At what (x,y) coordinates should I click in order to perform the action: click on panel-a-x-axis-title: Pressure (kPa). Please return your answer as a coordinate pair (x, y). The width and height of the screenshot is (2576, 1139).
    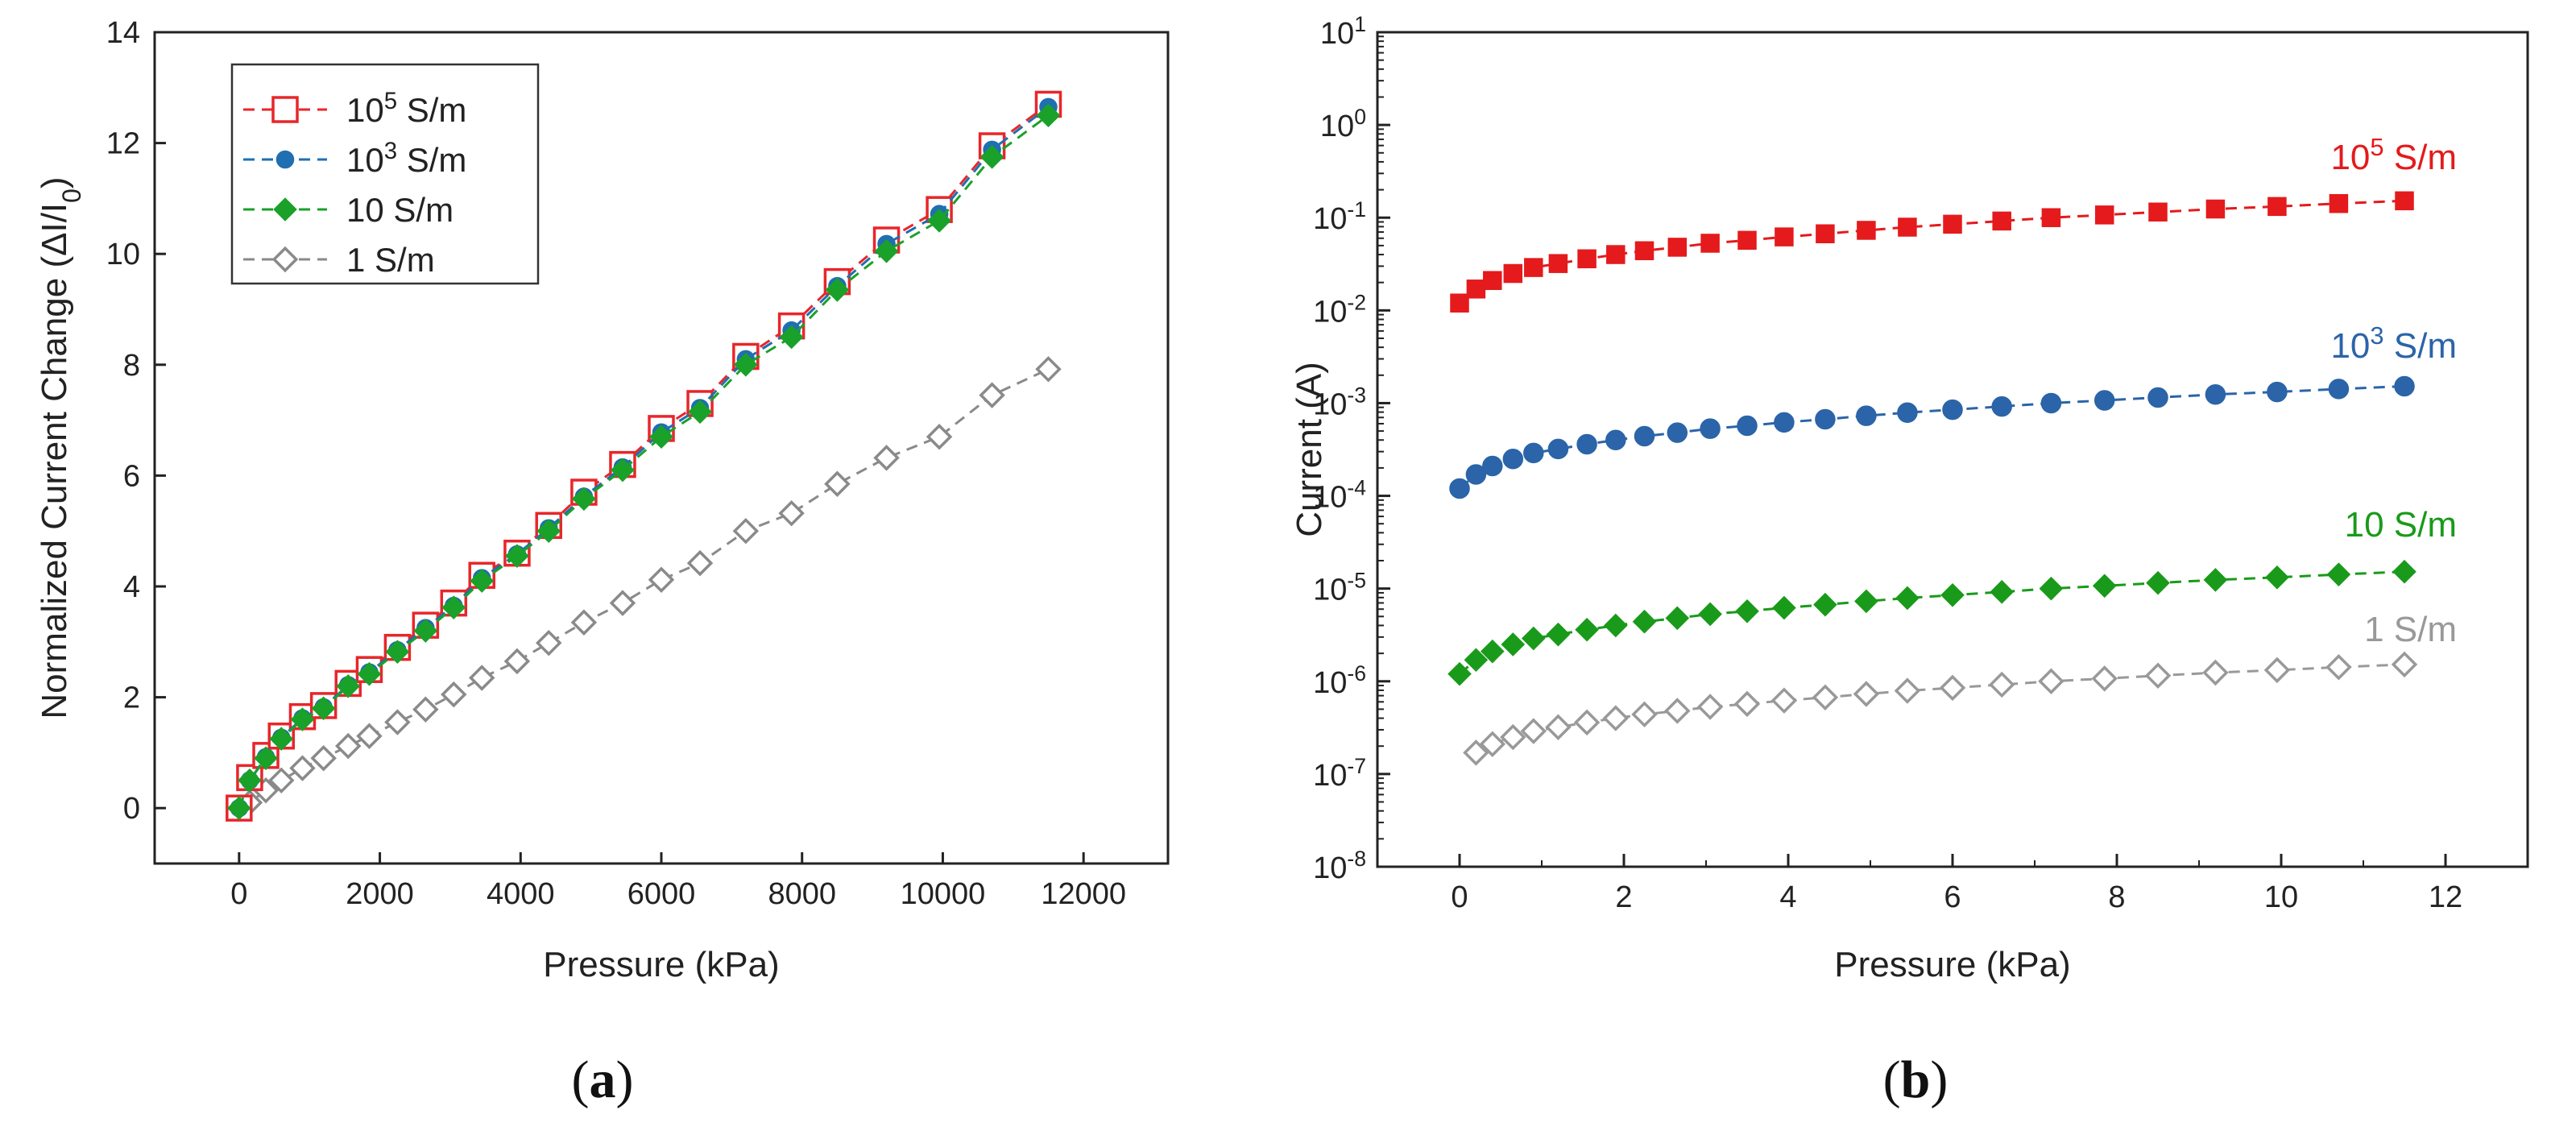
    Looking at the image, I should click on (661, 964).